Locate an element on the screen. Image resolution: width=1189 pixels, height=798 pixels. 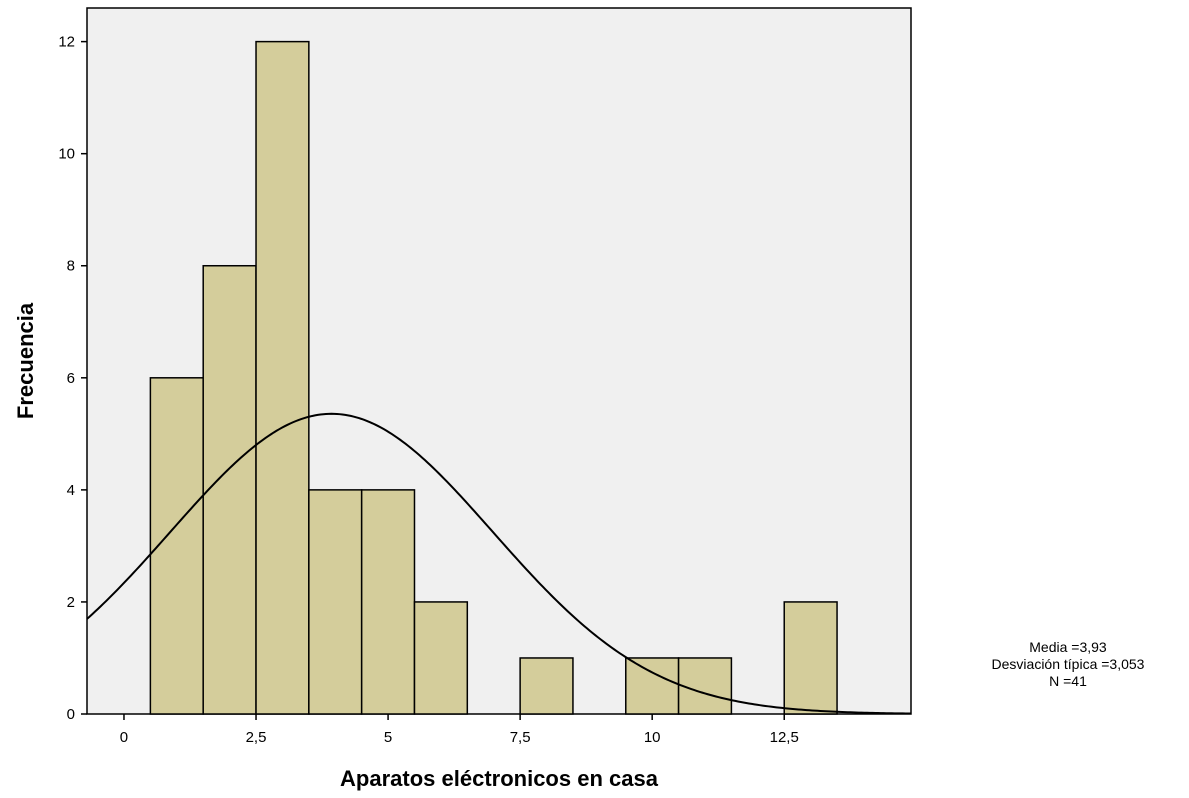
x-tick-label-4: 10 is located at coordinates (652, 737).